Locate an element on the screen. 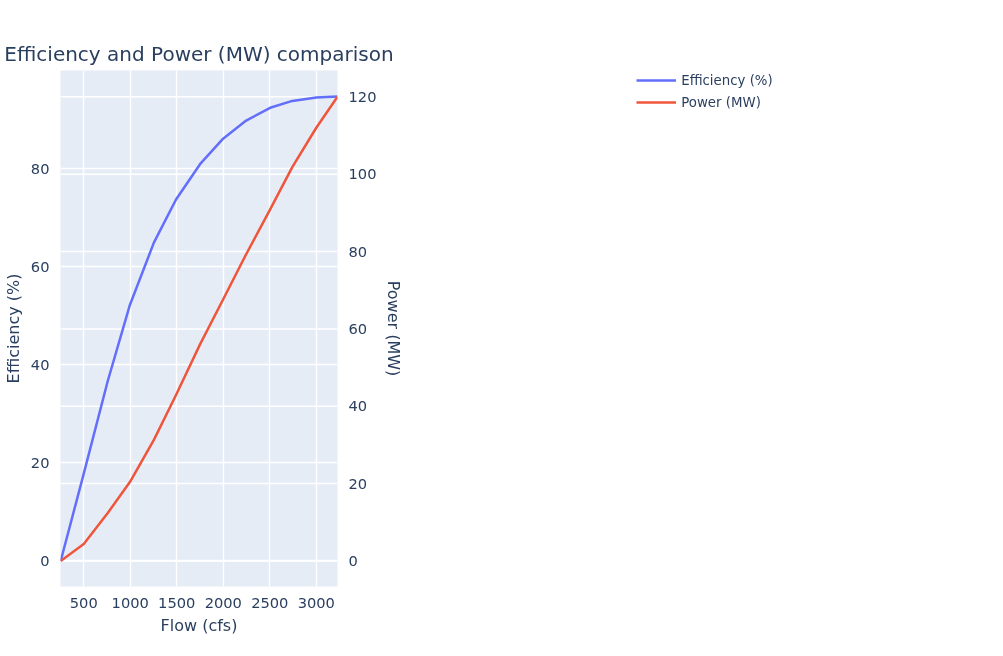 The width and height of the screenshot is (1003, 656). y-tick-label: 60 is located at coordinates (40, 266).